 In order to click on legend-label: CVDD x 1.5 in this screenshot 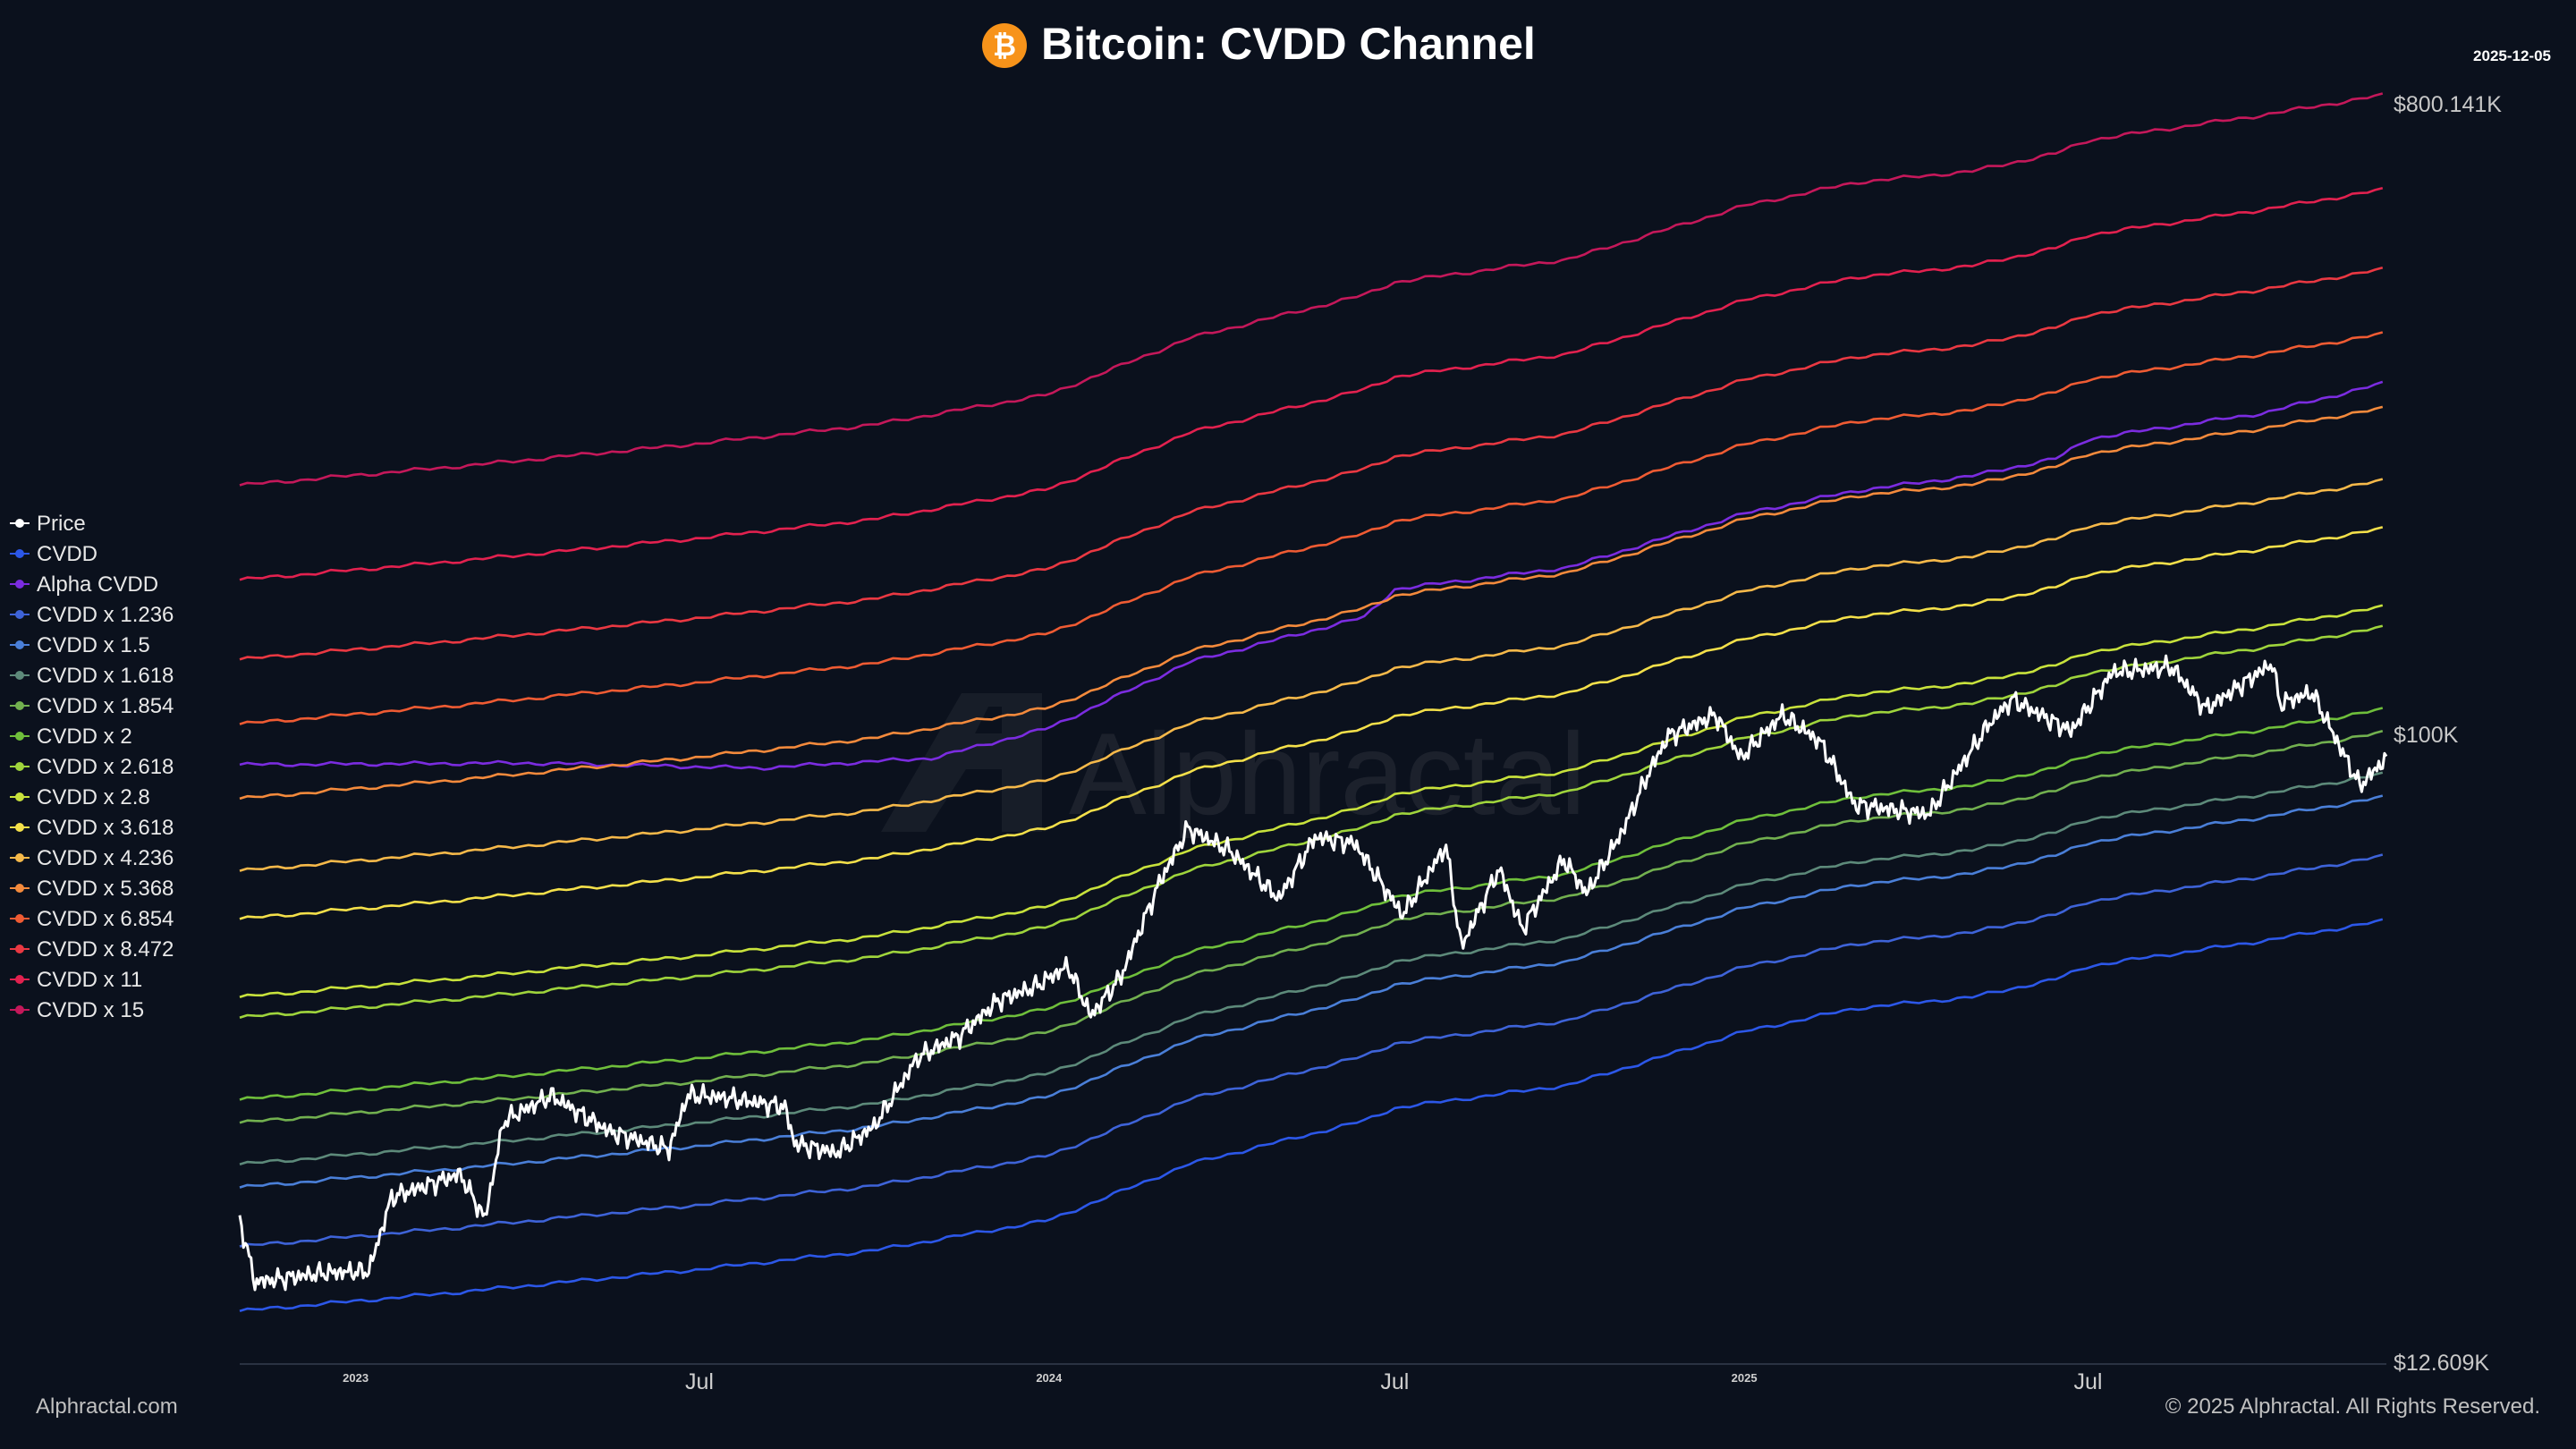, I will do `click(93, 645)`.